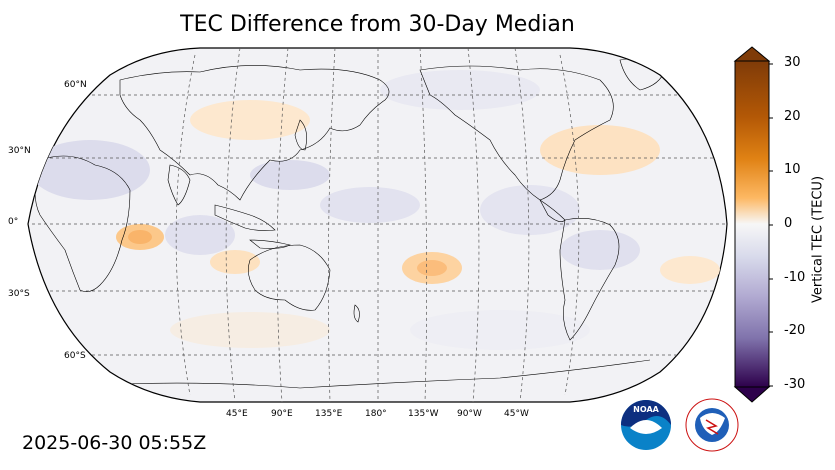 The image size is (835, 470). What do you see at coordinates (237, 414) in the screenshot?
I see `lon-label-45e: 45°E` at bounding box center [237, 414].